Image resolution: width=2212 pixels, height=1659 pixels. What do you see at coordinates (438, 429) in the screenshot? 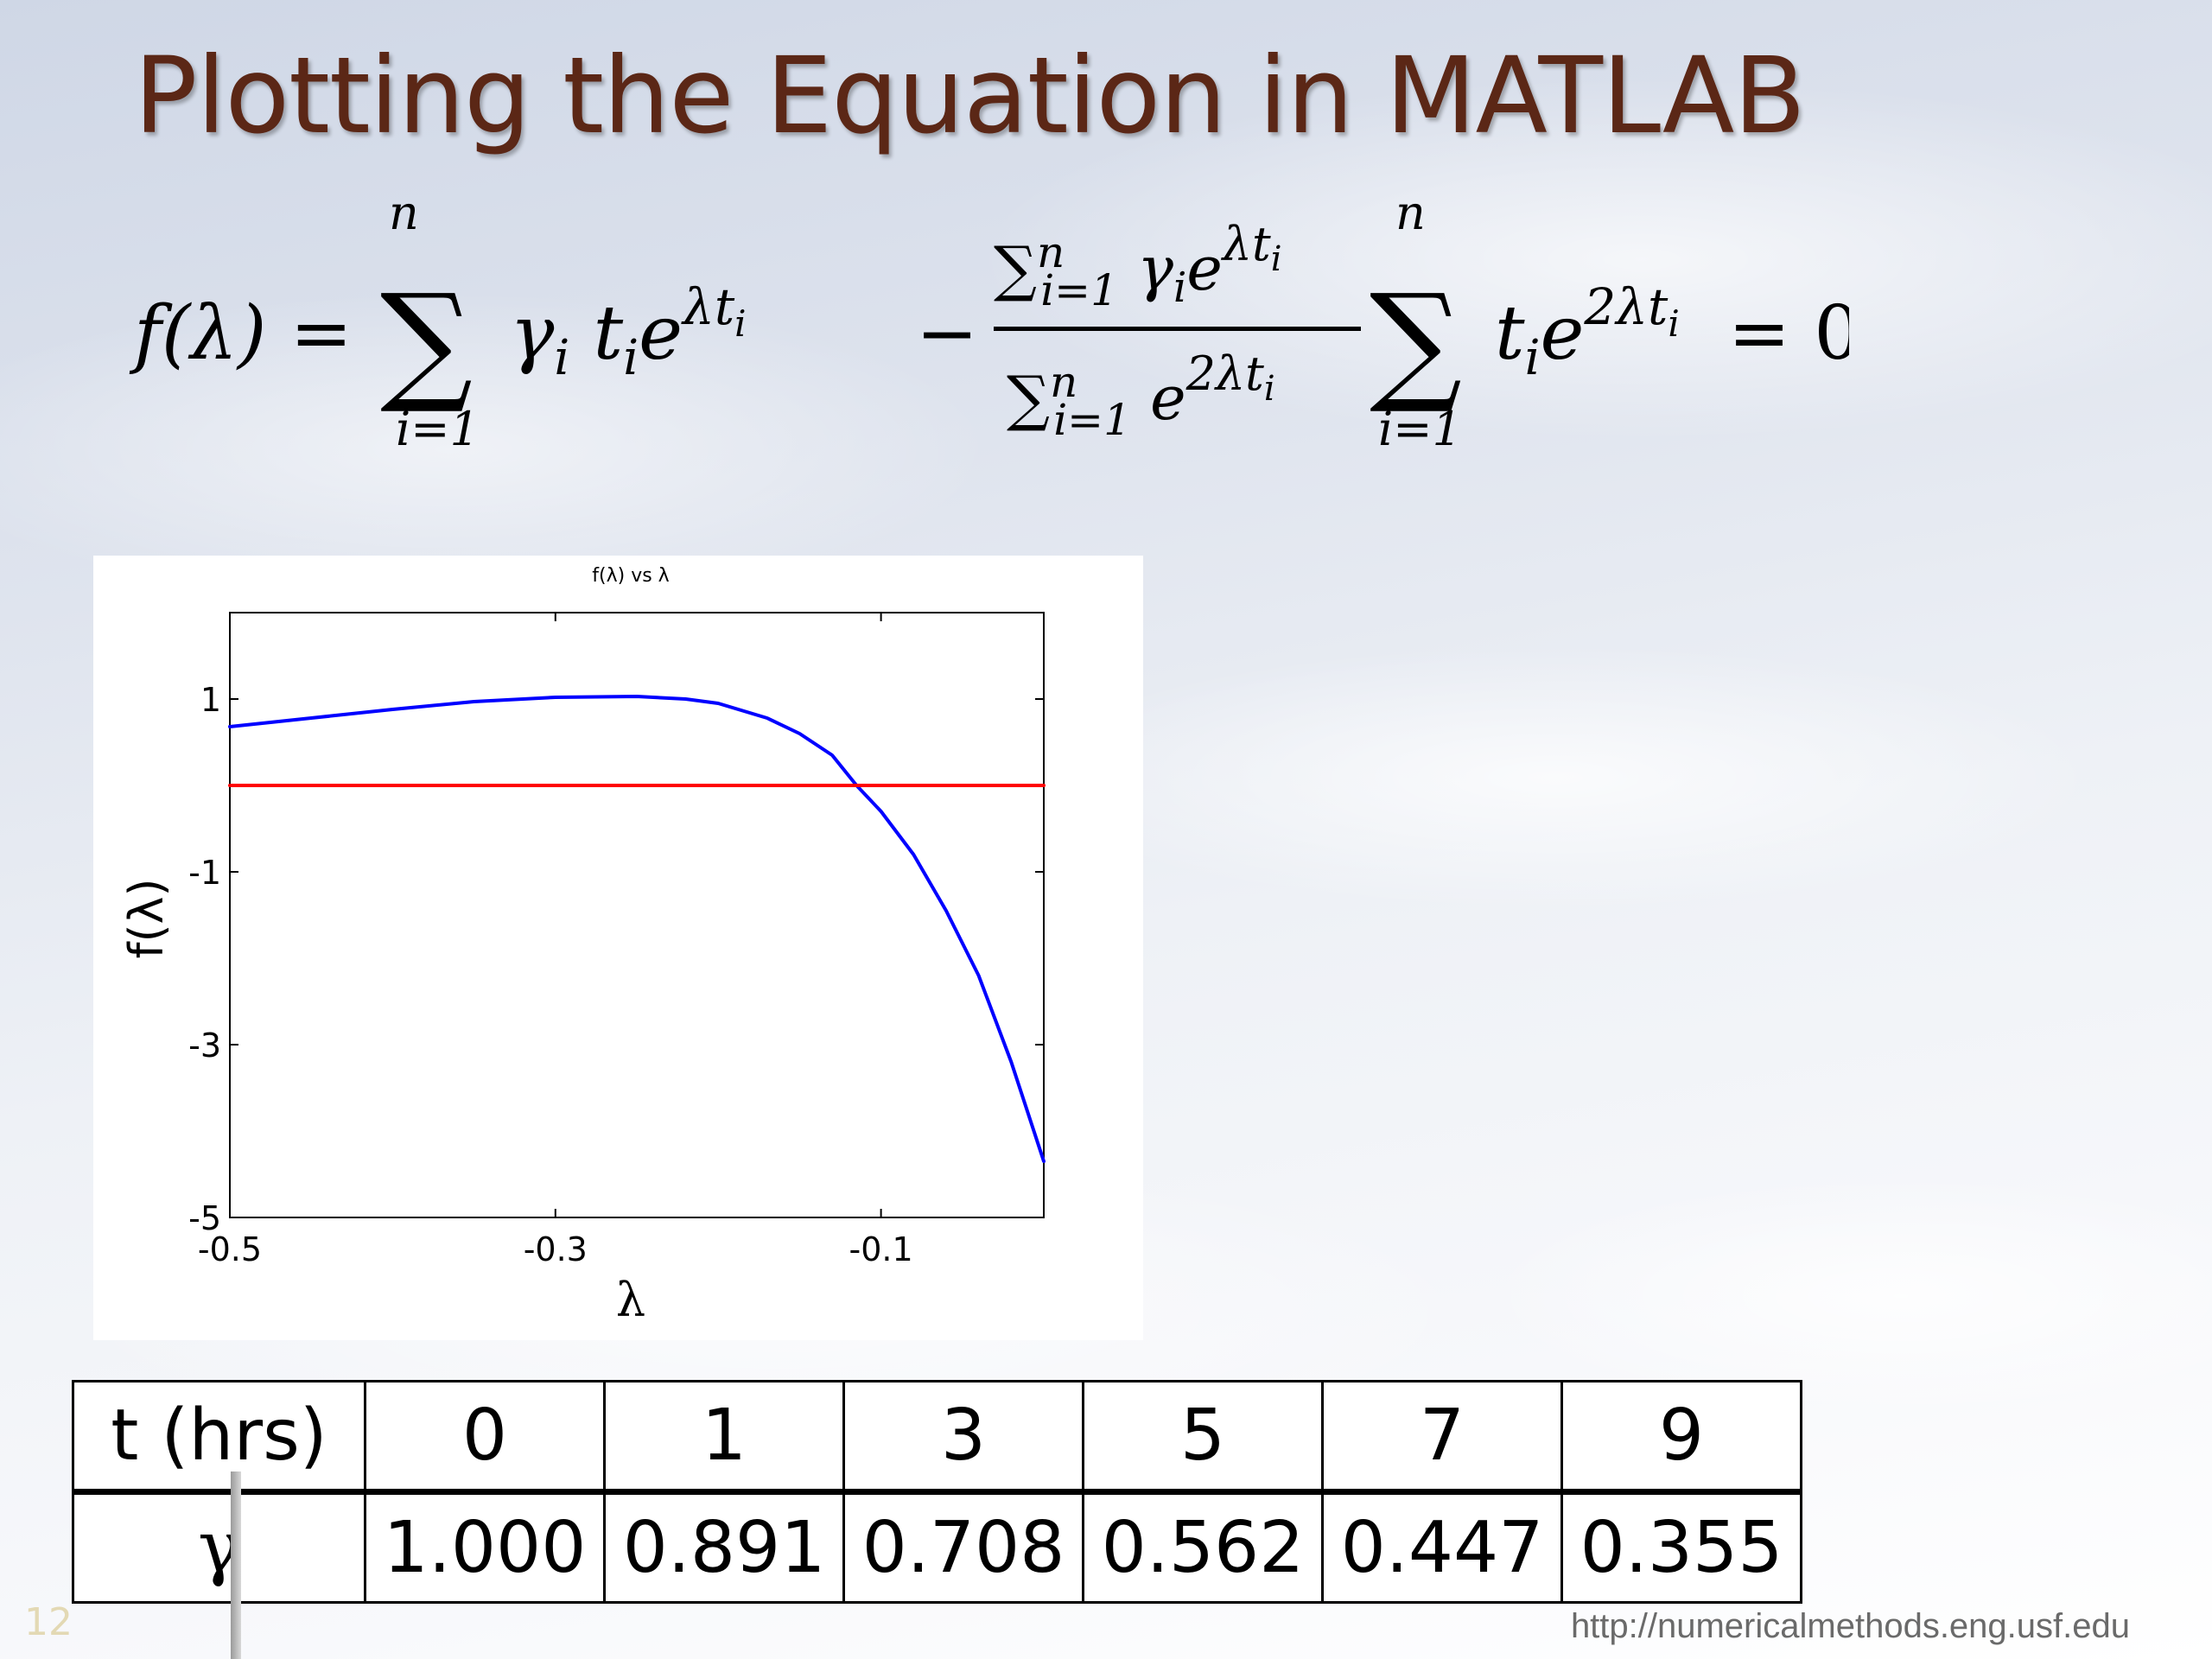
I see `sum1-lower: i=1` at bounding box center [438, 429].